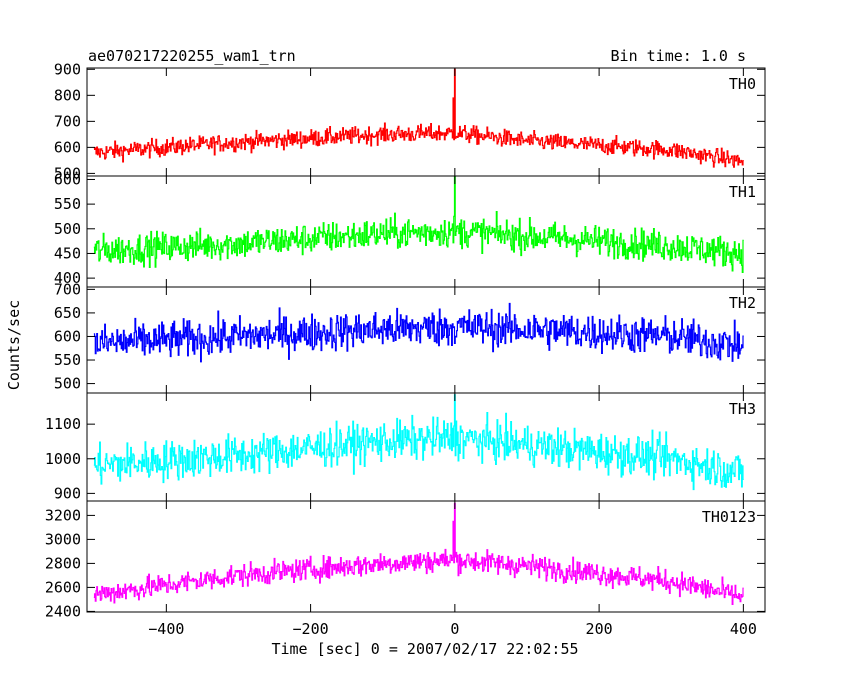 The image size is (850, 680). I want to click on x-tick-label: 0, so click(454, 629).